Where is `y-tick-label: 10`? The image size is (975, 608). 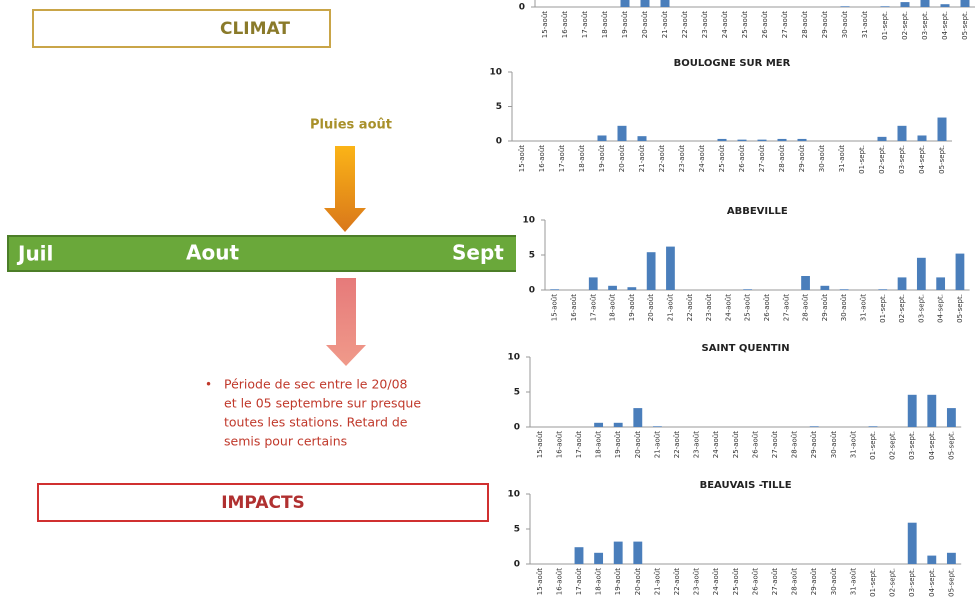
y-tick-label: 10 is located at coordinates (513, 495).